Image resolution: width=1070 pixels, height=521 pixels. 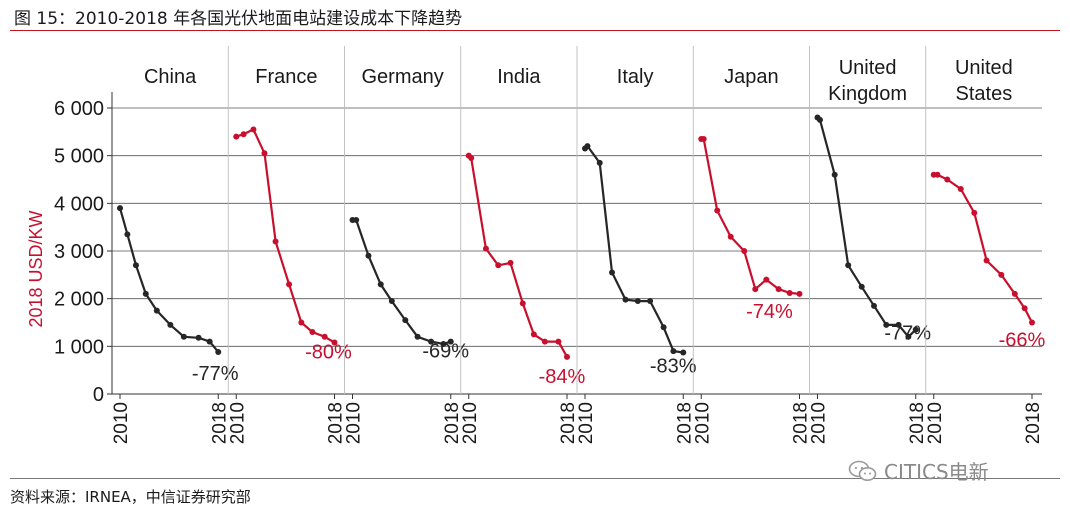 I want to click on source-note: 资料来源：IRNEA，中信证券研究部, so click(x=130, y=497).